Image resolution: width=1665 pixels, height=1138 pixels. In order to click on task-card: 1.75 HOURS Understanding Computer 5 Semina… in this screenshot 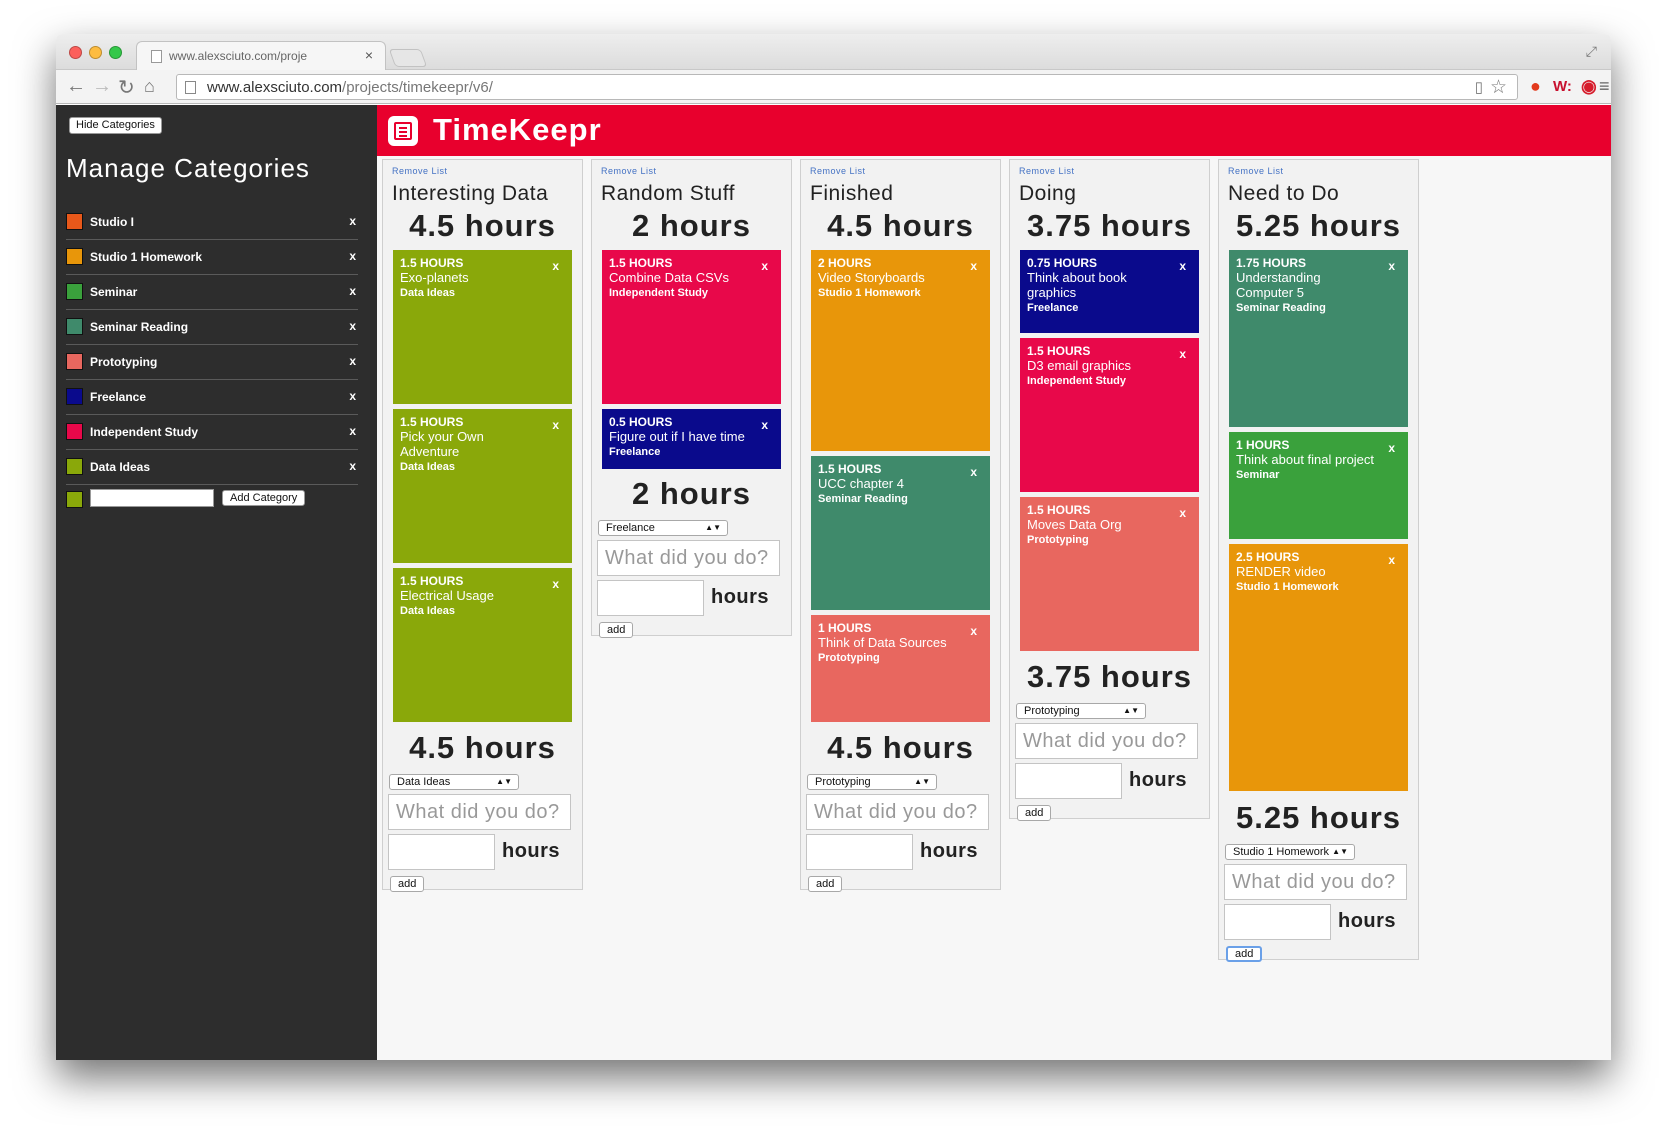, I will do `click(1318, 338)`.